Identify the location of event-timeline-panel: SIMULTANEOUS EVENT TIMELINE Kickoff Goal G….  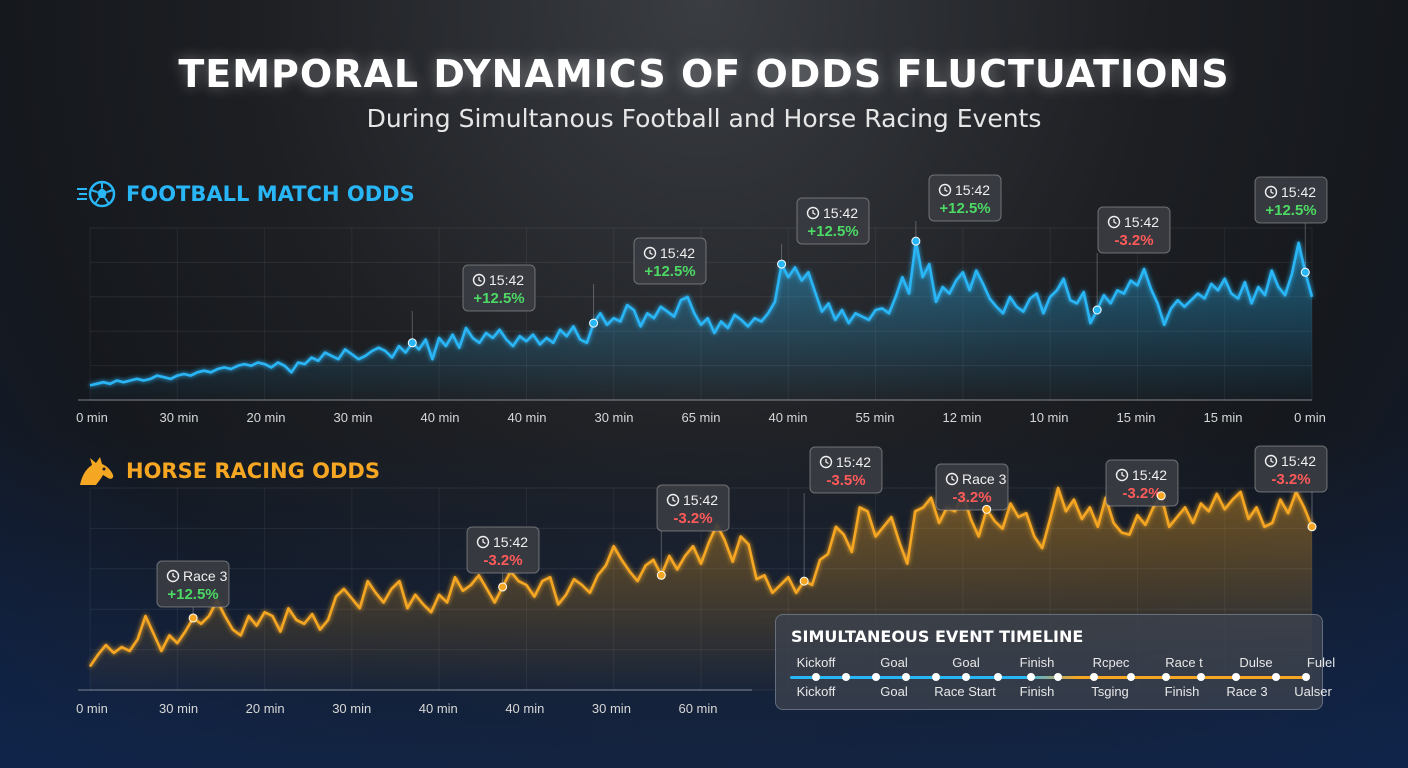
(1055, 662).